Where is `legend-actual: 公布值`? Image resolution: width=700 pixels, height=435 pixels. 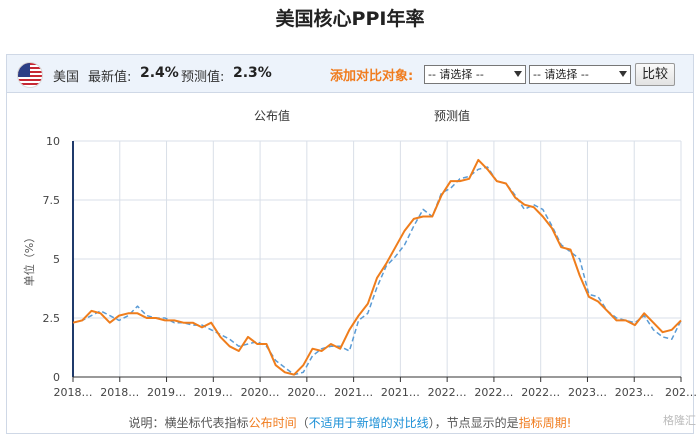
legend-actual: 公布值 is located at coordinates (272, 116).